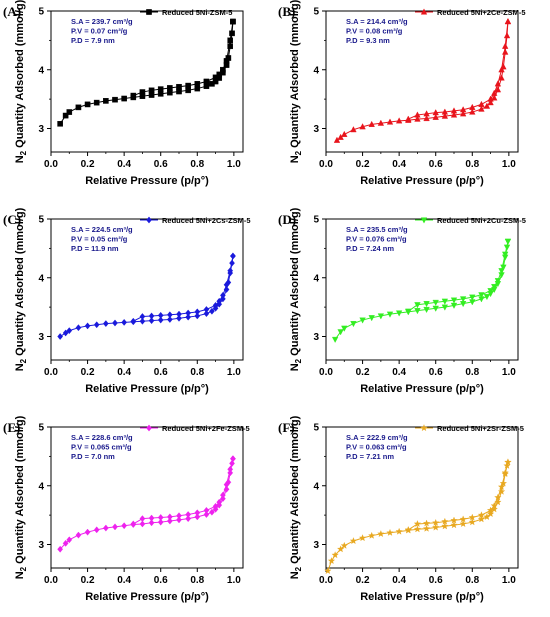  Describe the element at coordinates (481, 12) in the screenshot. I see `legend-label: Reduced 5Ni+2Ce-ZSM-5` at that location.